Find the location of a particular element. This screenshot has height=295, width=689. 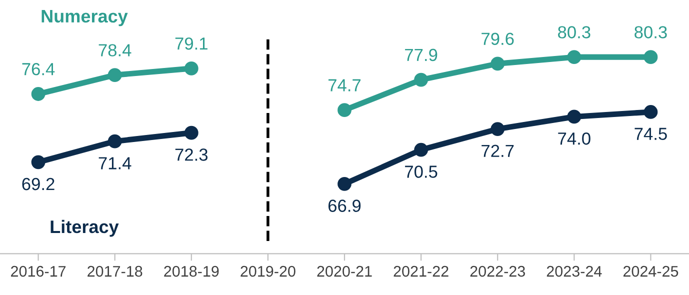

x-tick-label: 2016-17 is located at coordinates (38, 271).